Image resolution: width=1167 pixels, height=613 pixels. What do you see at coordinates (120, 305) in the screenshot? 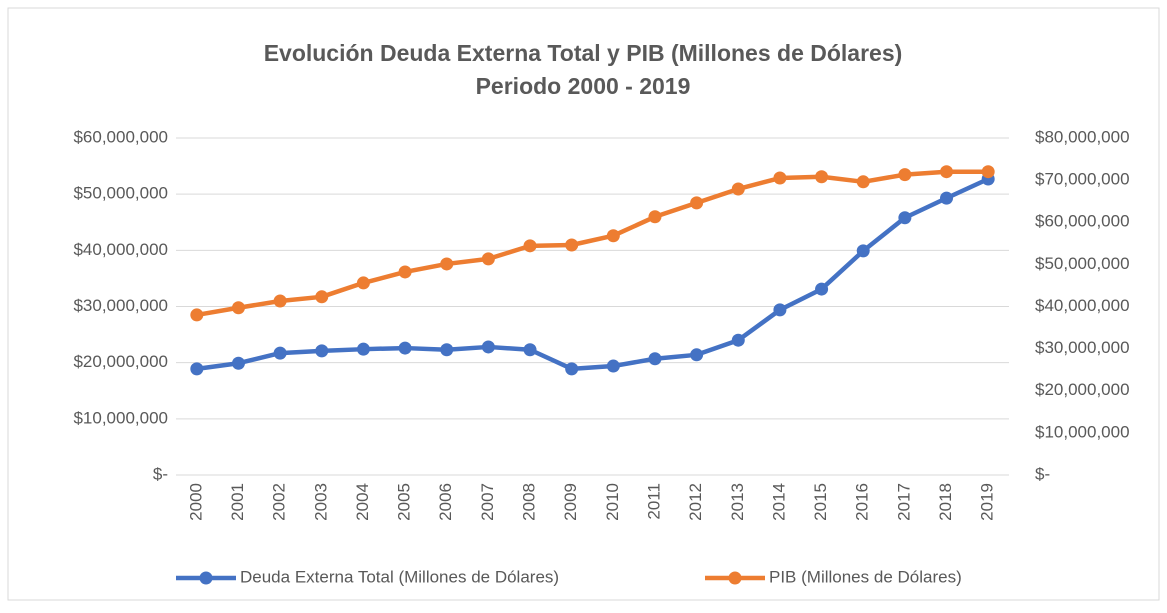
I see `y-tick-label: $30,000,000` at bounding box center [120, 305].